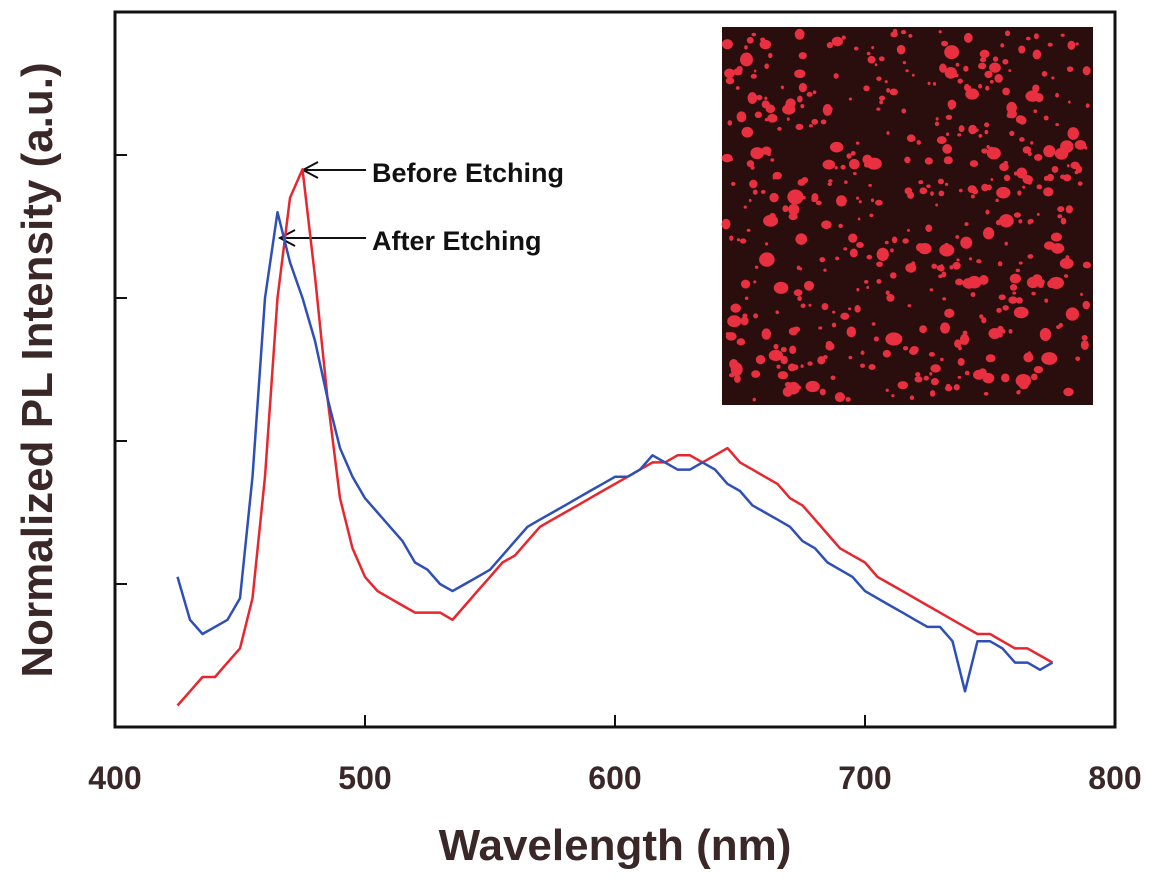  What do you see at coordinates (286, 238) in the screenshot?
I see `annotation-arrowhead` at bounding box center [286, 238].